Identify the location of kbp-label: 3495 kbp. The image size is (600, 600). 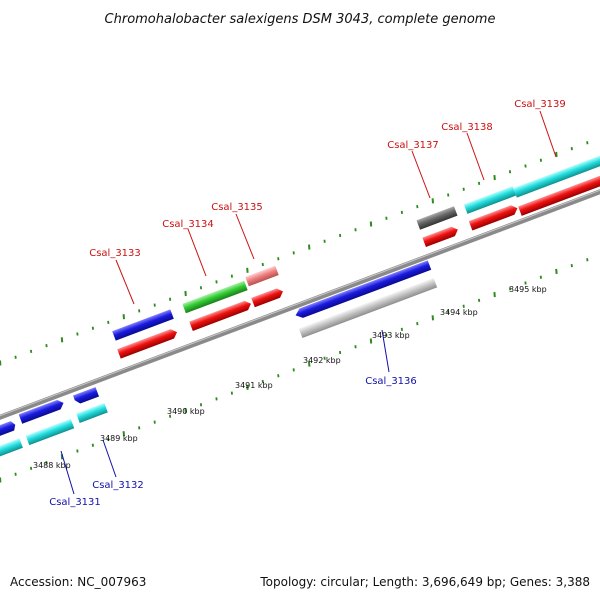
(528, 289).